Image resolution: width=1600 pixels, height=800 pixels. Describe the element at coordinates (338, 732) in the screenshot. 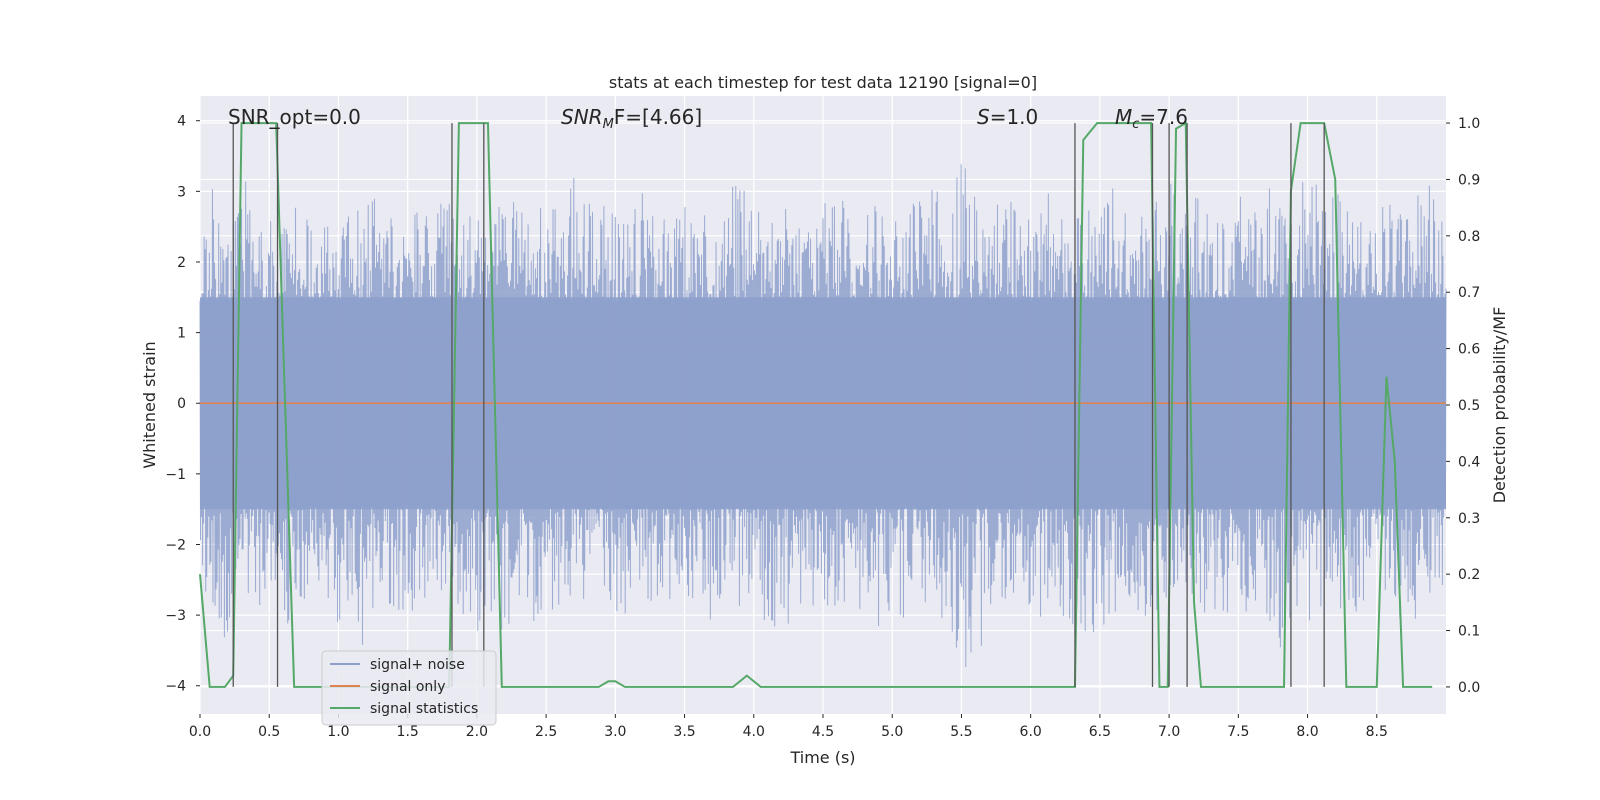

I see `x-tick-label: 1.0` at that location.